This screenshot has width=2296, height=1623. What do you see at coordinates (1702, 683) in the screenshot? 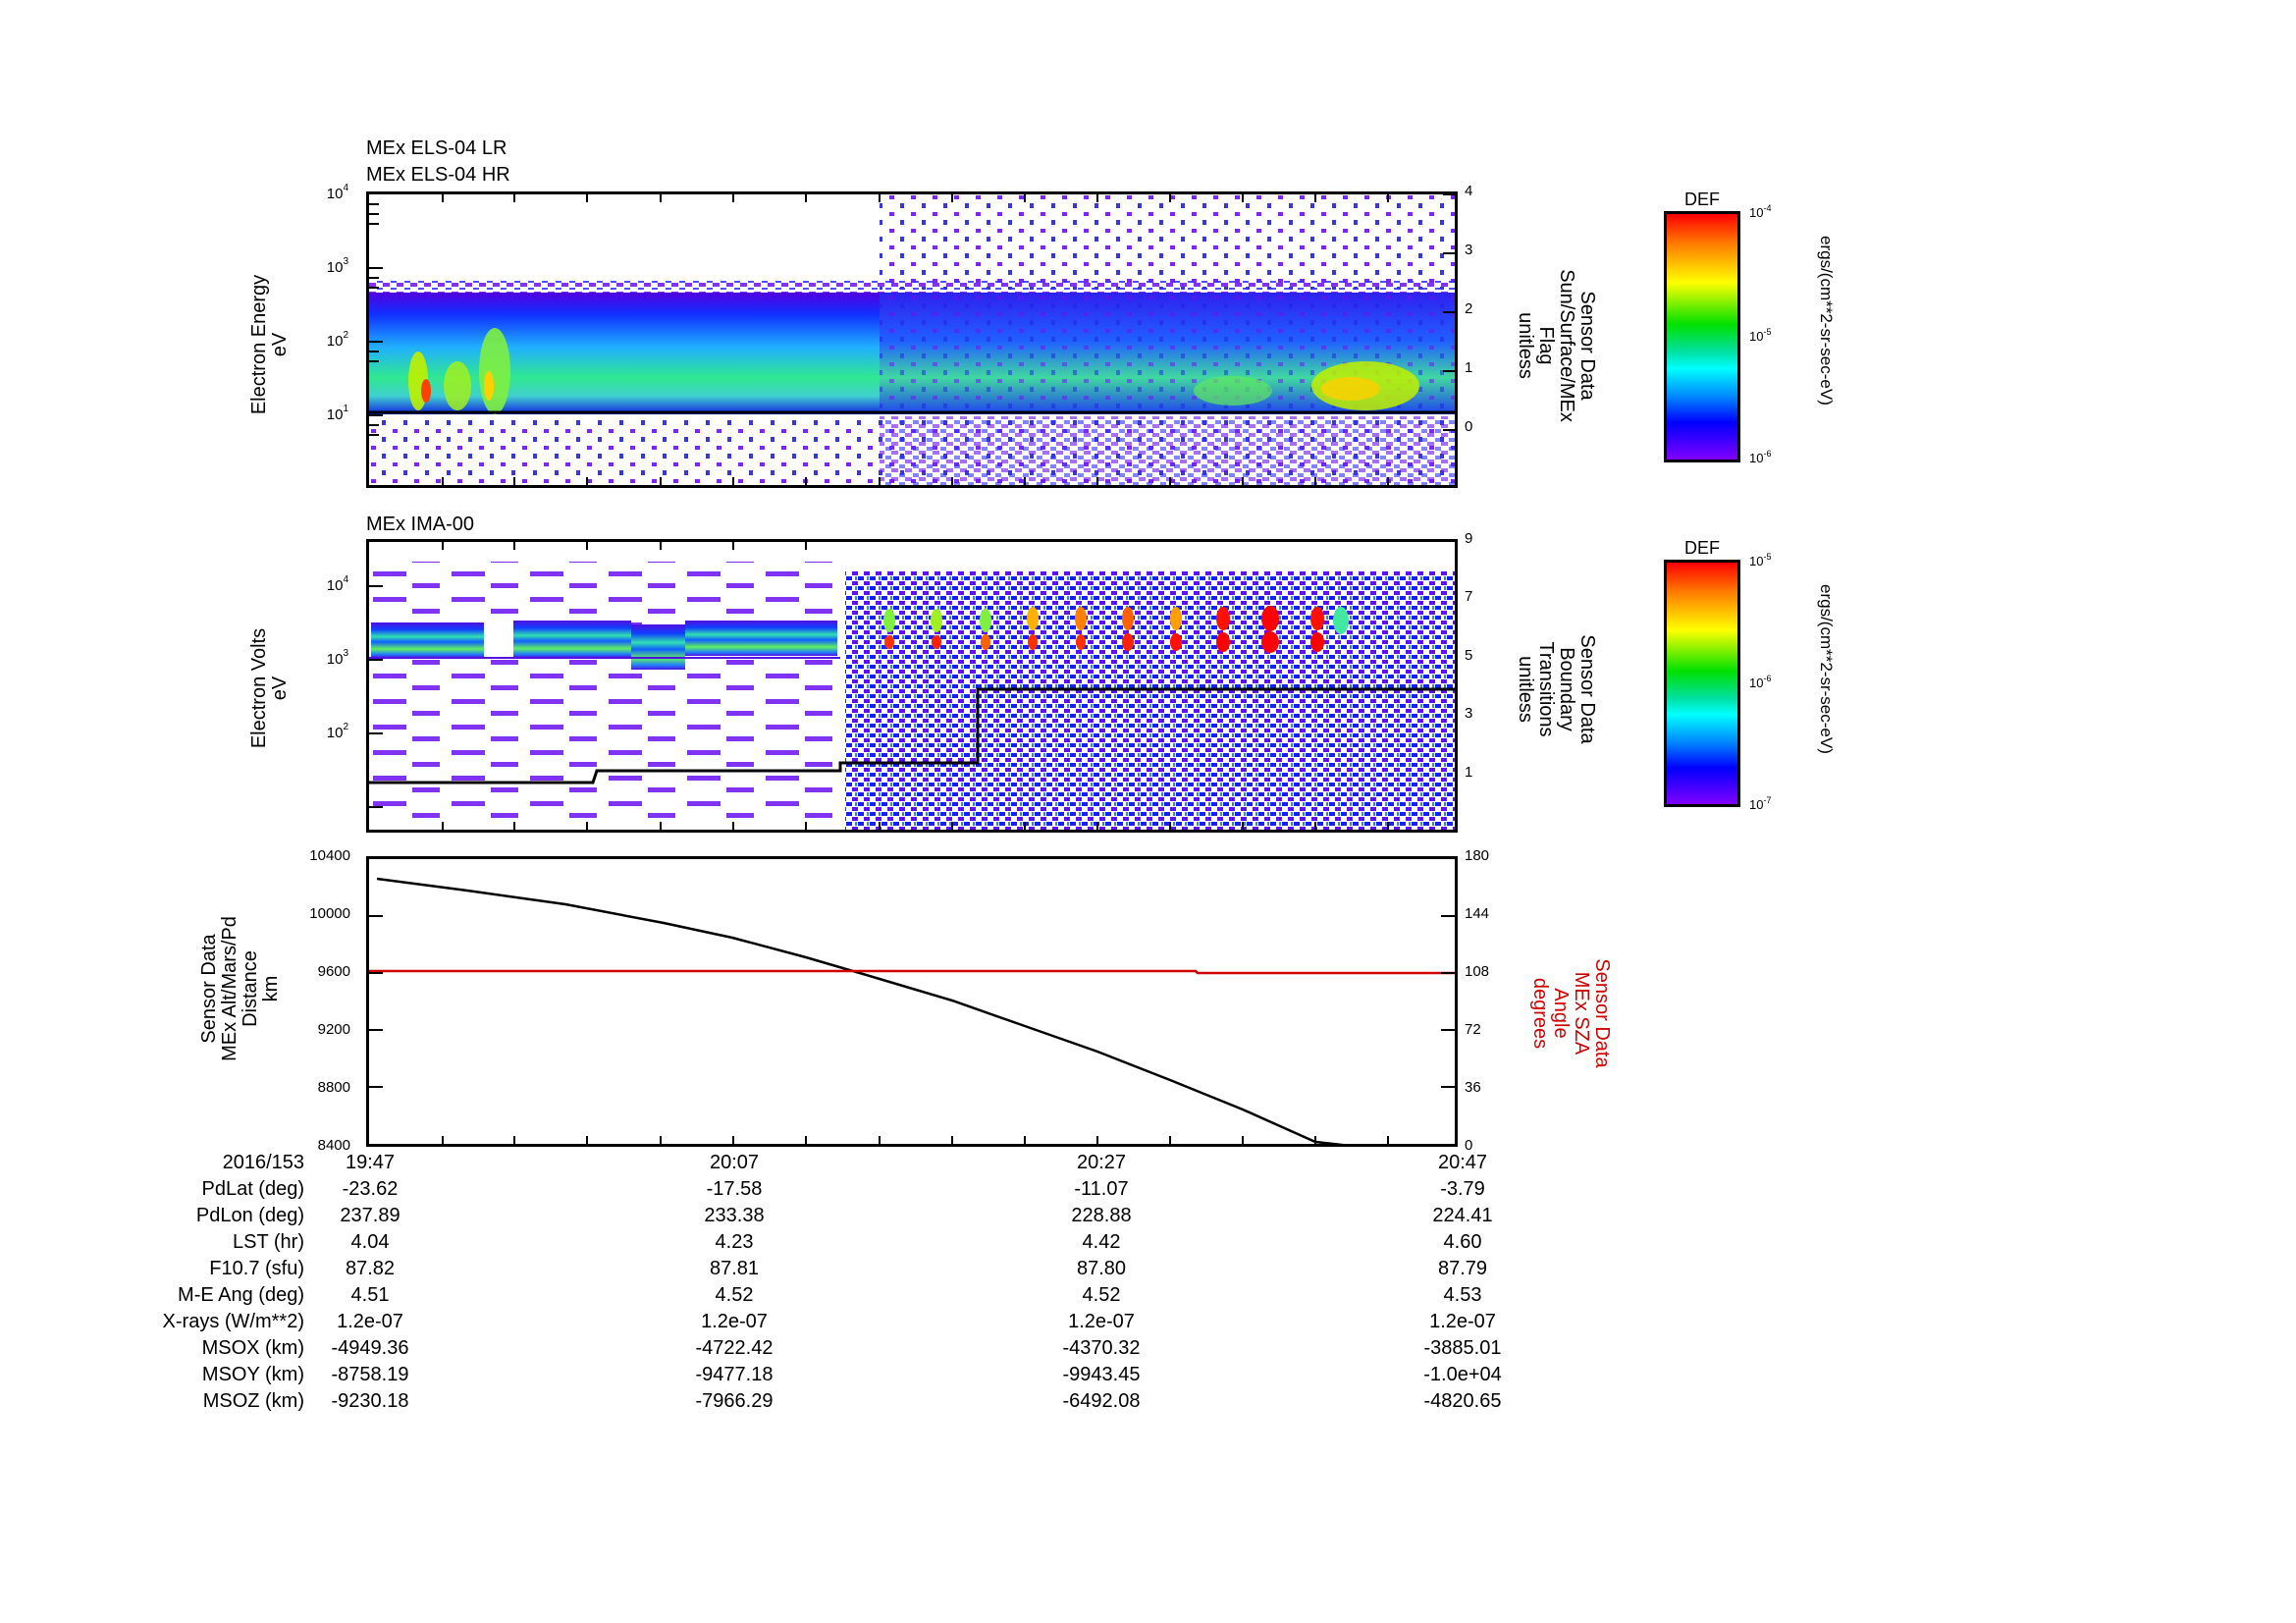
I see `ima-colorbar` at bounding box center [1702, 683].